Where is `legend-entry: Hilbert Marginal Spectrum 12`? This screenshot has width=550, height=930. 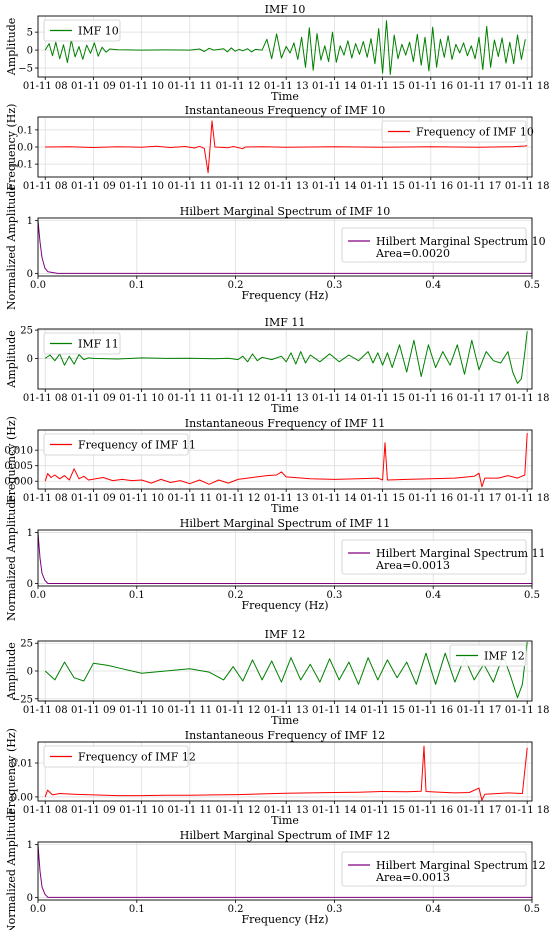
legend-entry: Hilbert Marginal Spectrum 12 is located at coordinates (461, 865).